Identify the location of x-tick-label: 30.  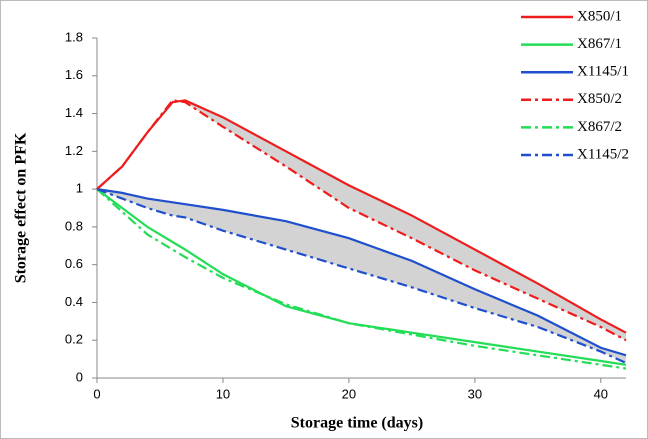
(475, 393).